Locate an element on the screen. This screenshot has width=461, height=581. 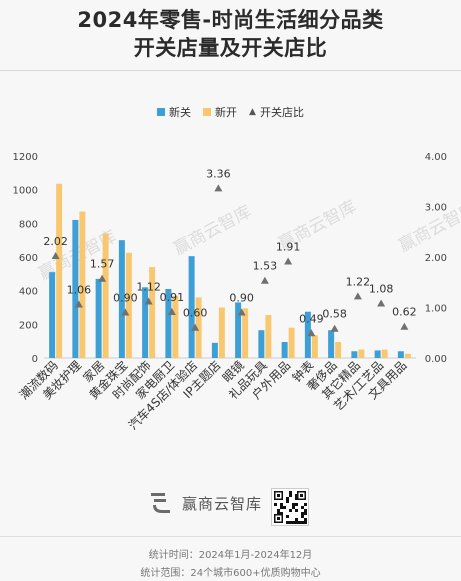
ratio-data-label: 2.02 is located at coordinates (55, 241).